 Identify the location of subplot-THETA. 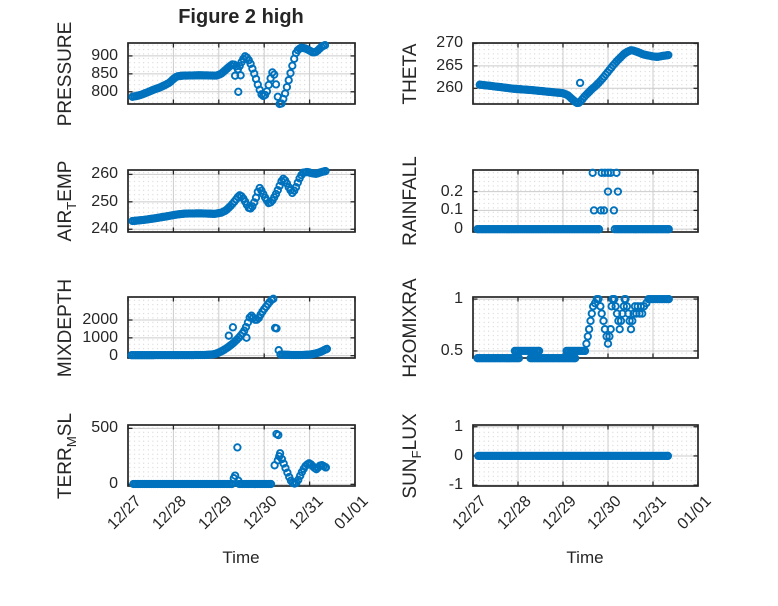
(585, 75).